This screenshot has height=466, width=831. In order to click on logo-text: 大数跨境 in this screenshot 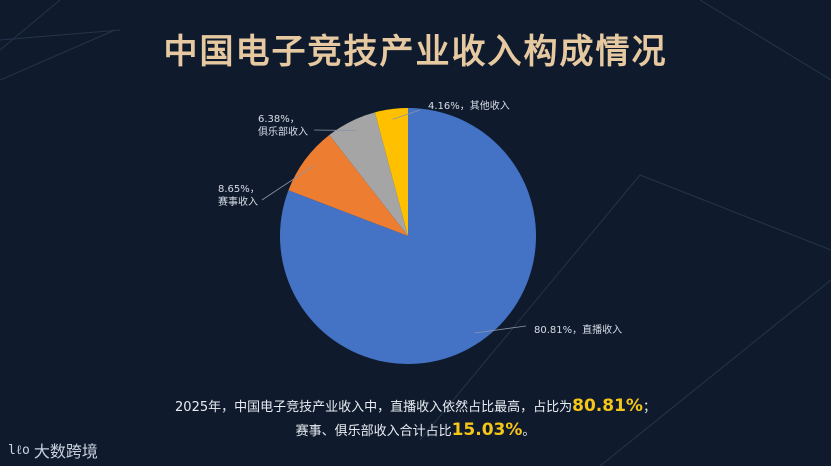, I will do `click(65, 451)`.